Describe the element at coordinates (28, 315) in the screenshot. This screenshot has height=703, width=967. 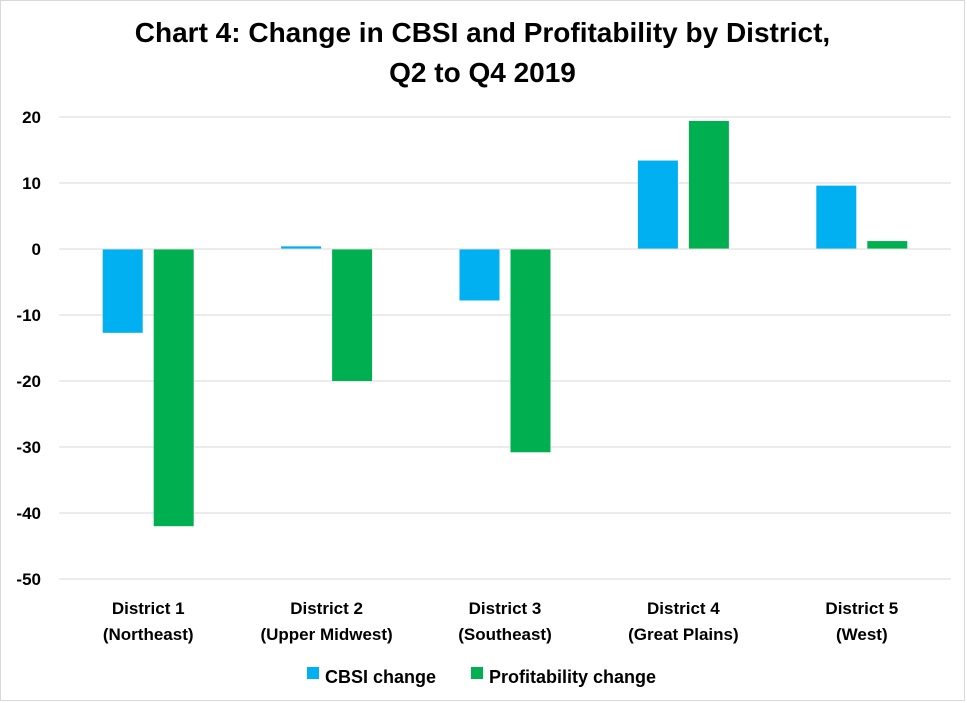
I see `y-tick-label: -10` at that location.